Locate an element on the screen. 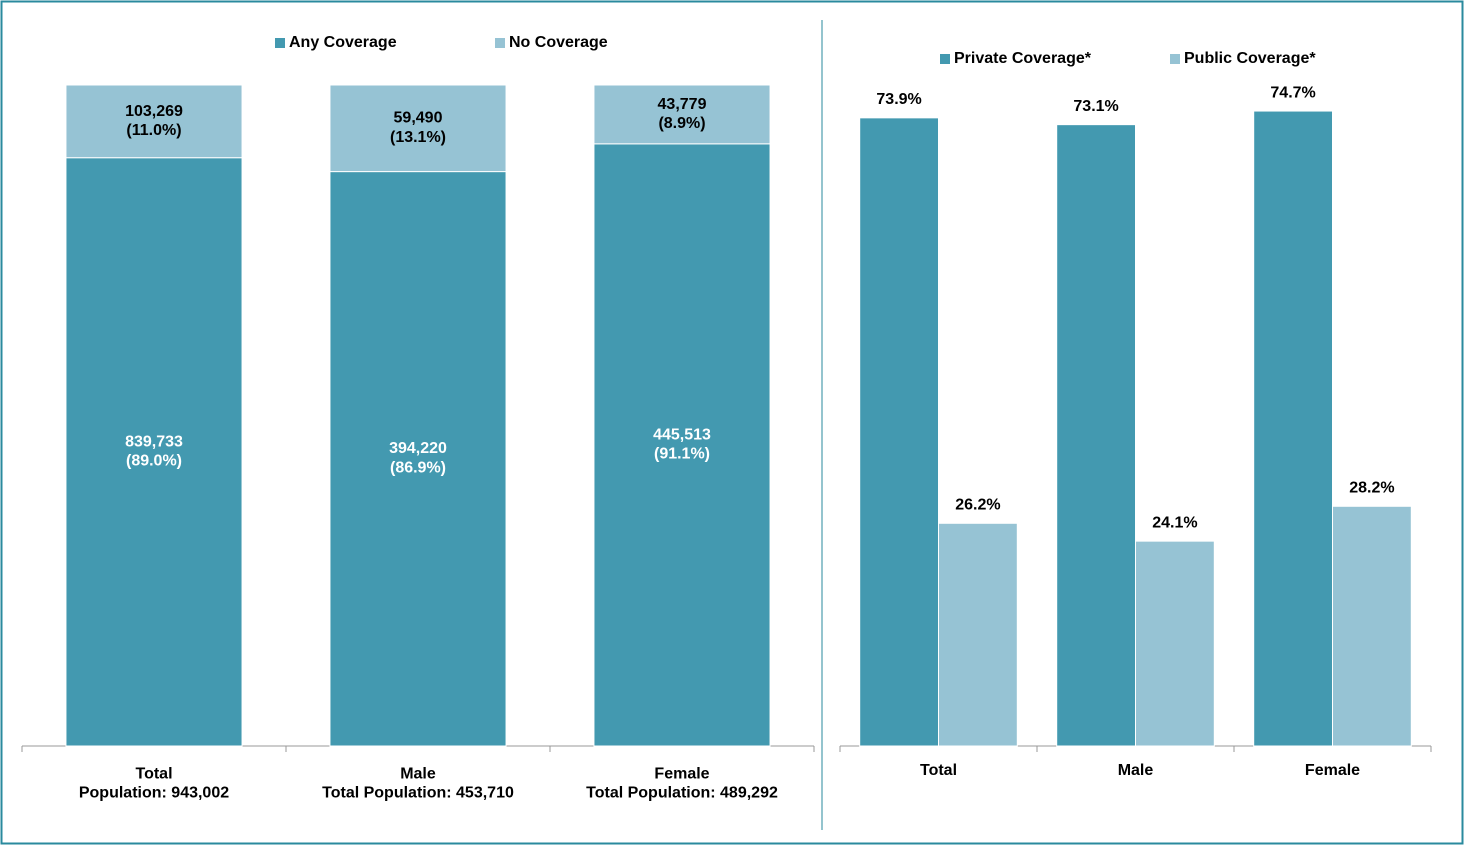  data-label: 73.1% is located at coordinates (1095, 106).